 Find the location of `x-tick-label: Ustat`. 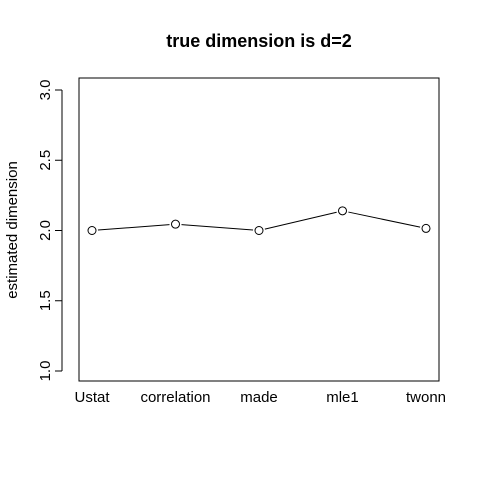

x-tick-label: Ustat is located at coordinates (92, 397).